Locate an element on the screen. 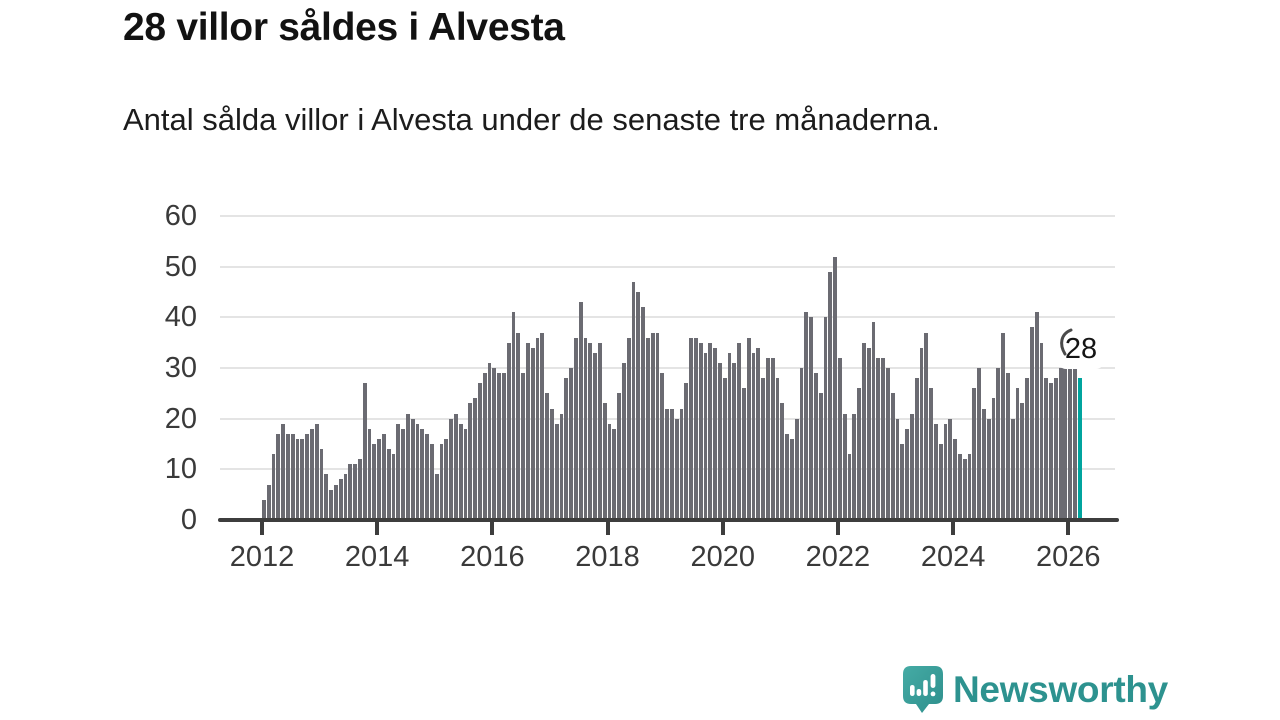  y-axis-label-10: 10 is located at coordinates (180, 469).